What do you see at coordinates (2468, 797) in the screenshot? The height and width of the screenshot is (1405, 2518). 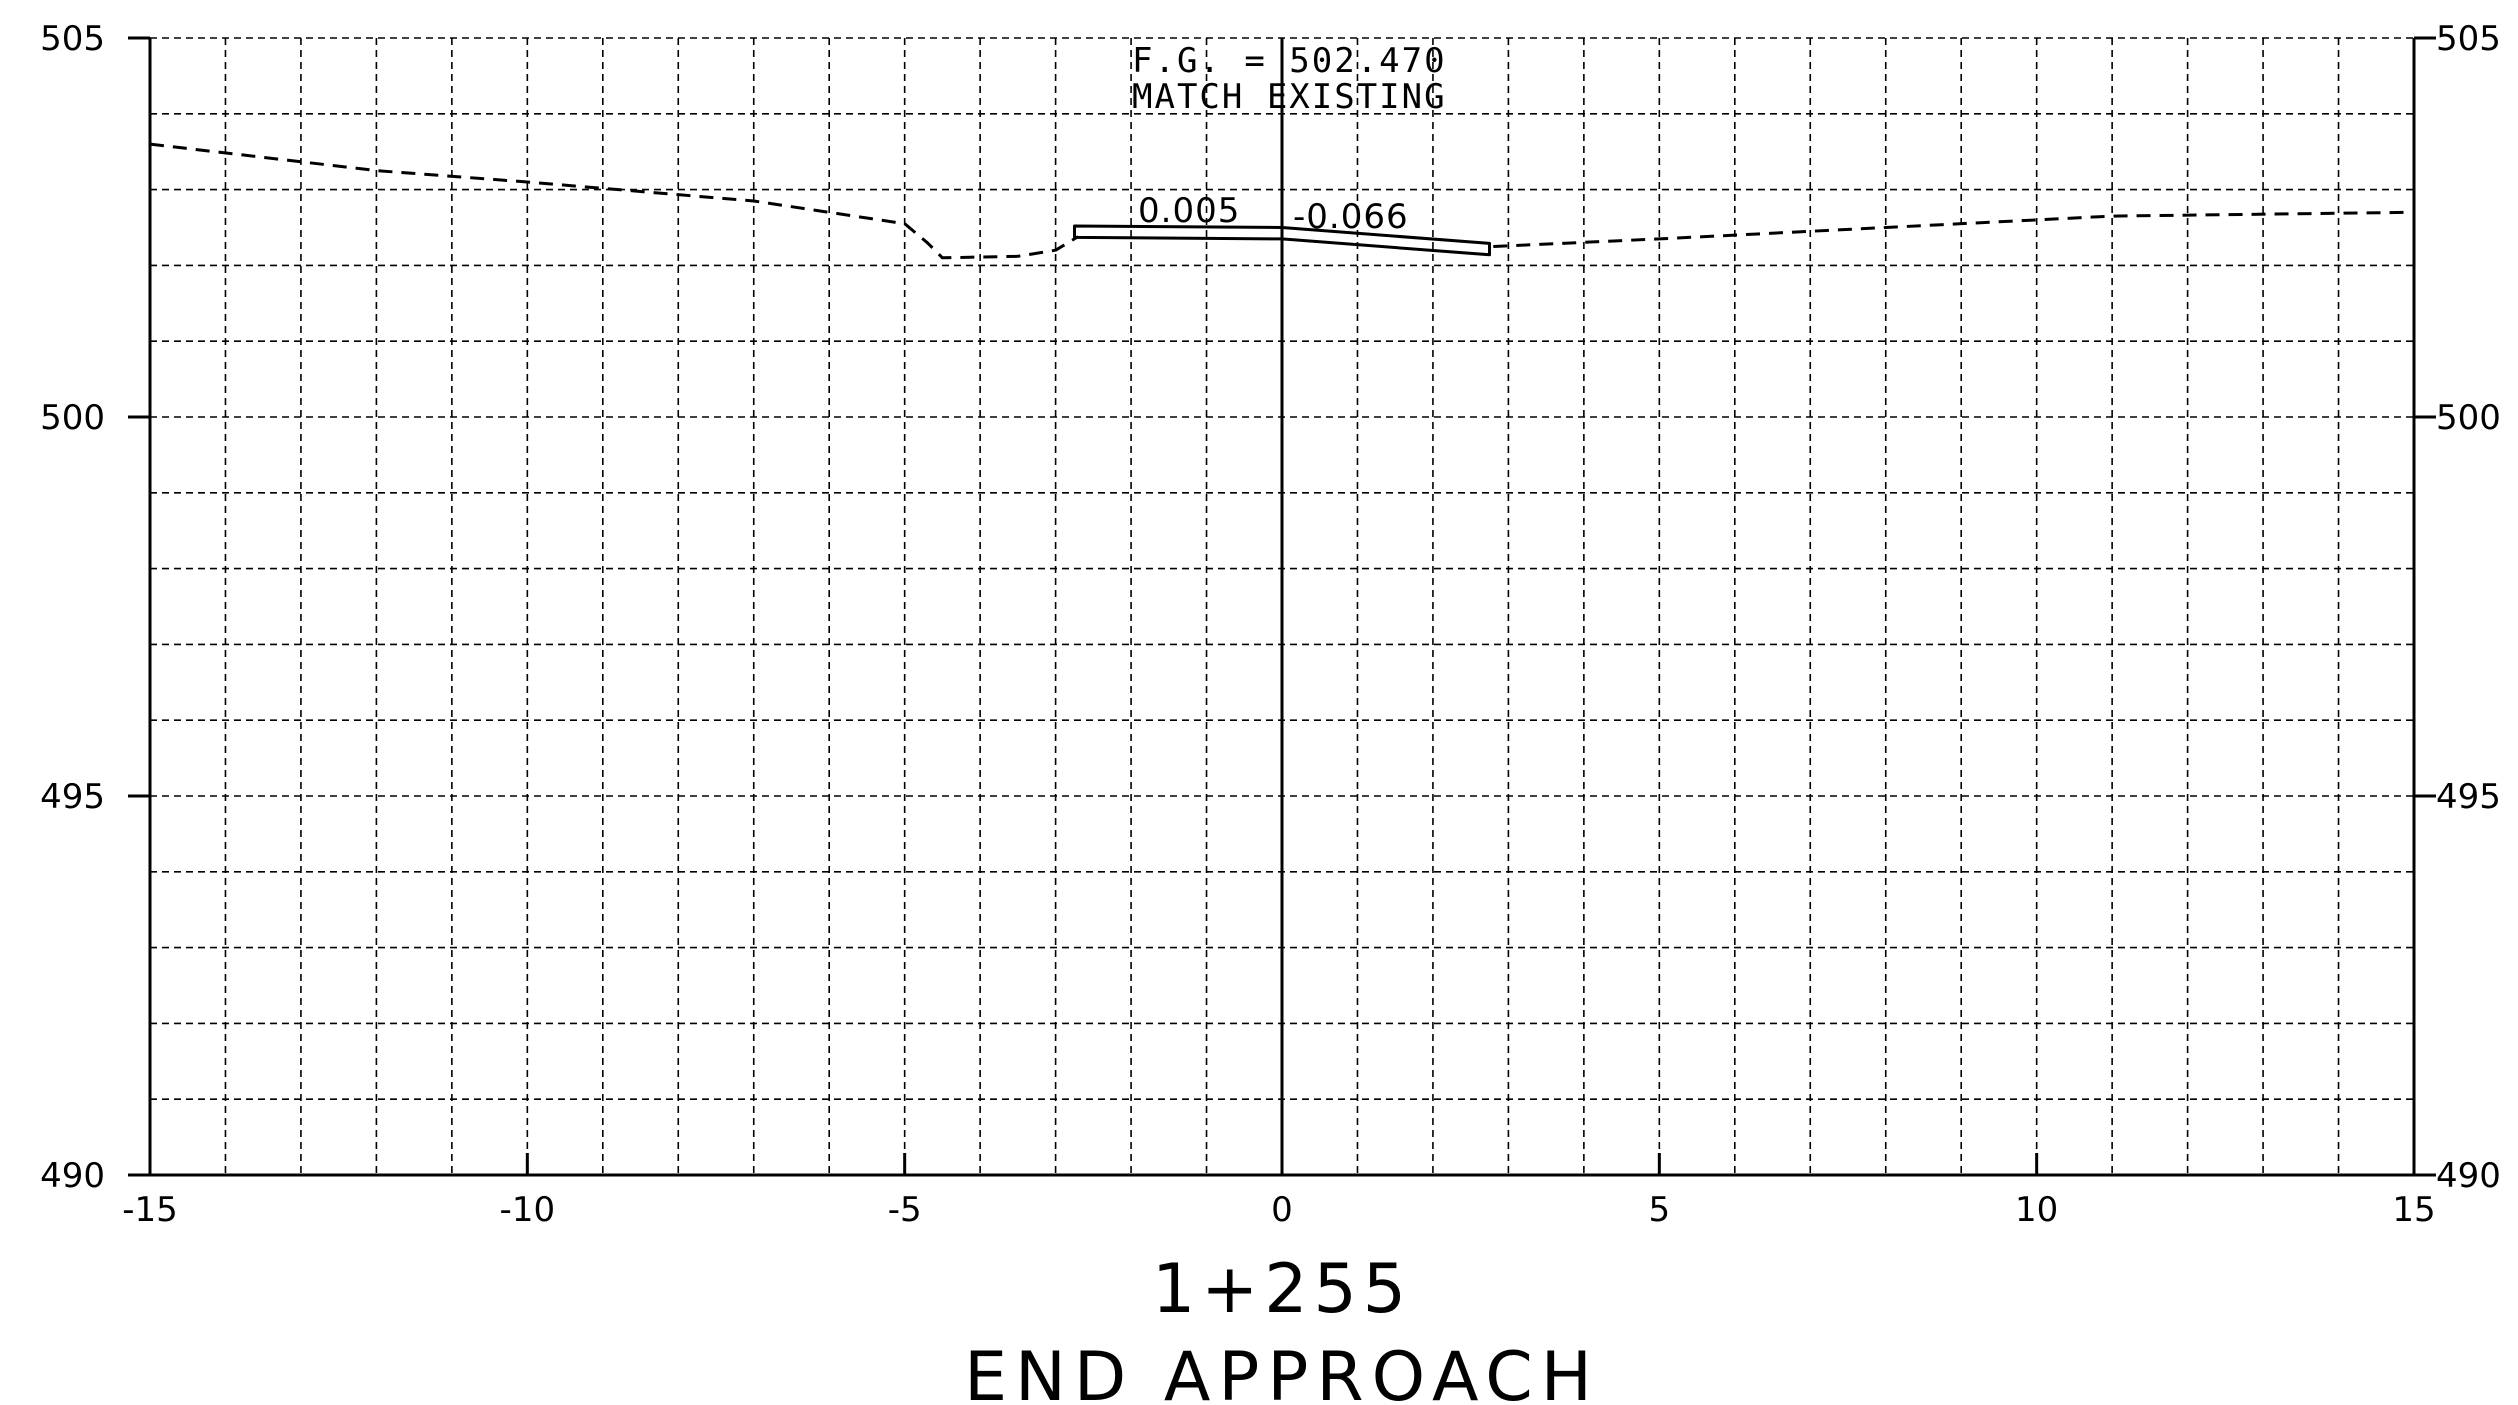 I see `y-tick-label-right: 495` at bounding box center [2468, 797].